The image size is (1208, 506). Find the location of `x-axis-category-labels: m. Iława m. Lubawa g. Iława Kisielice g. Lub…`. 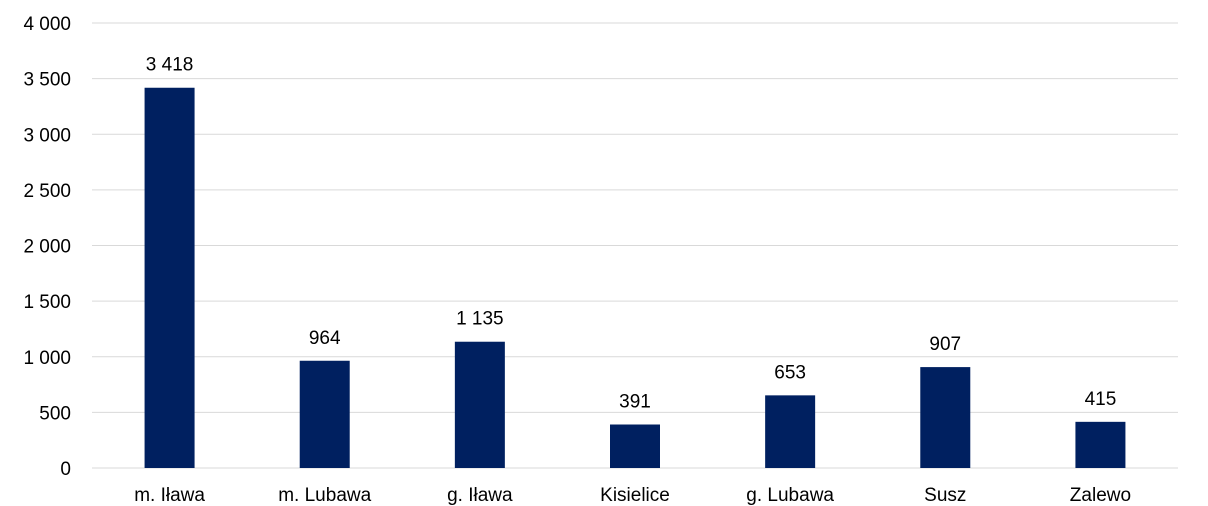

x-axis-category-labels: m. Iława m. Lubawa g. Iława Kisielice g. Lub… is located at coordinates (632, 495).